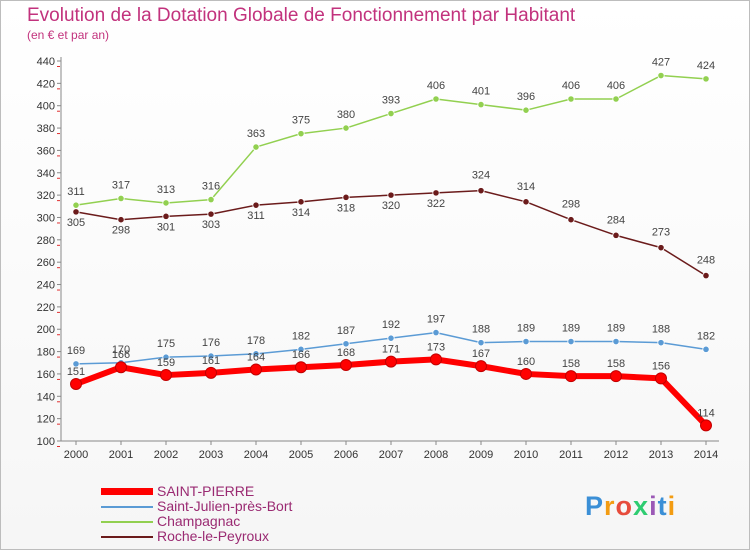 The image size is (750, 550). Describe the element at coordinates (346, 331) in the screenshot. I see `data-label: 187` at that location.